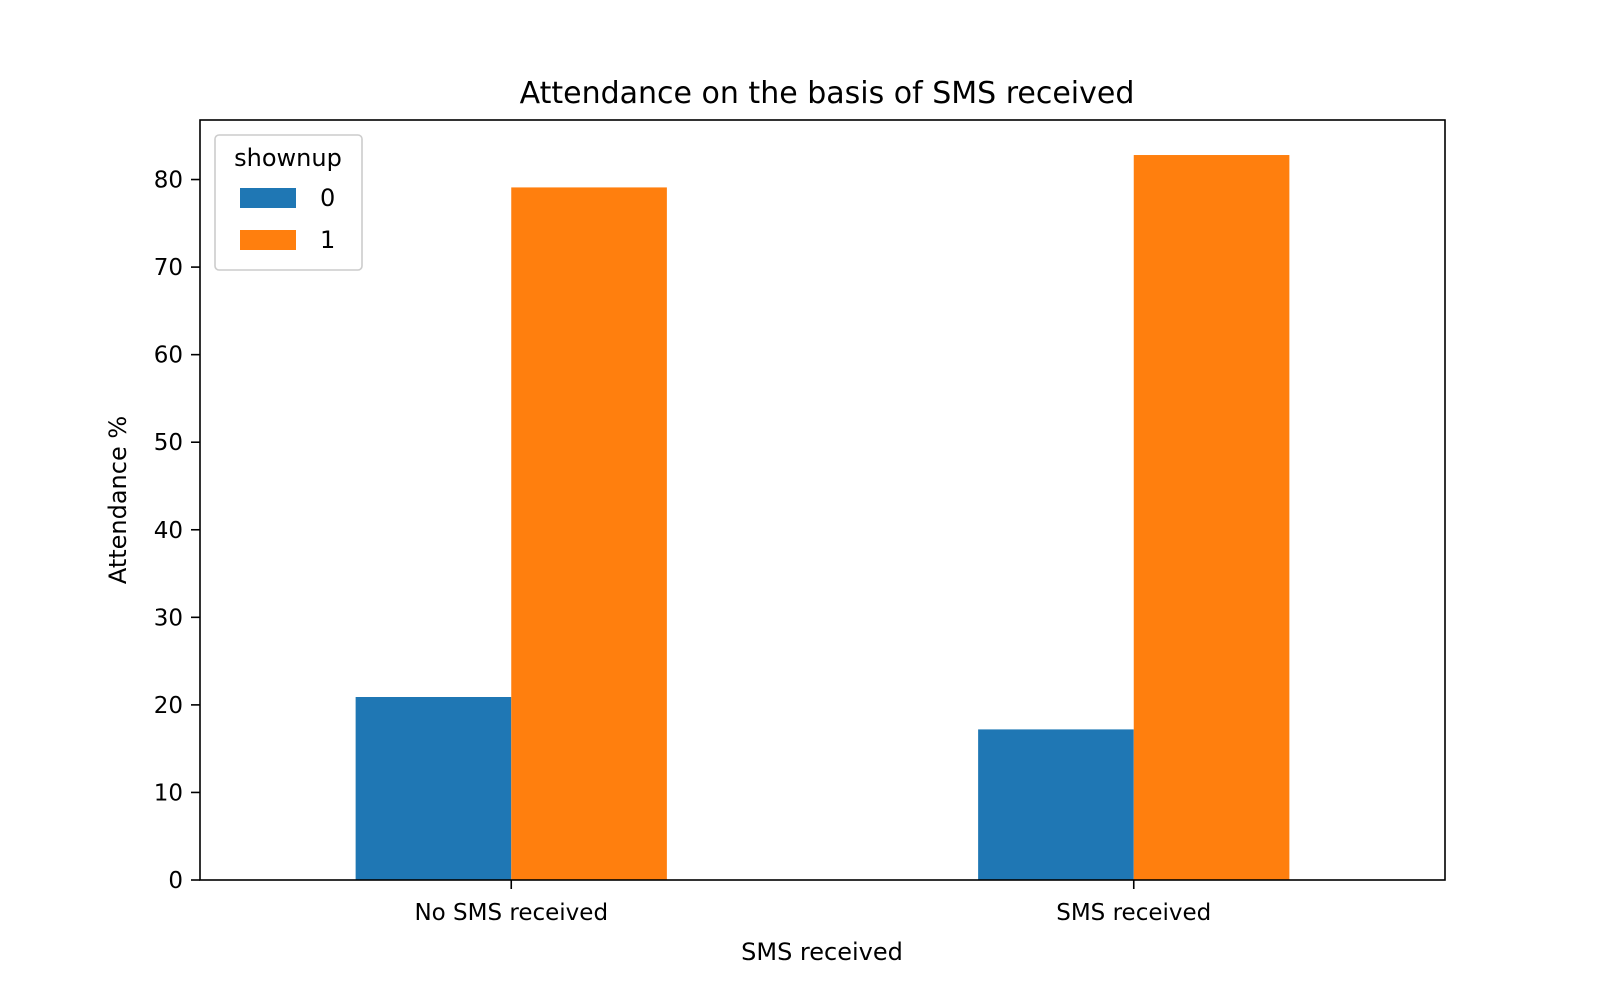 The width and height of the screenshot is (1600, 1004). I want to click on y-tick-label: 70, so click(168, 268).